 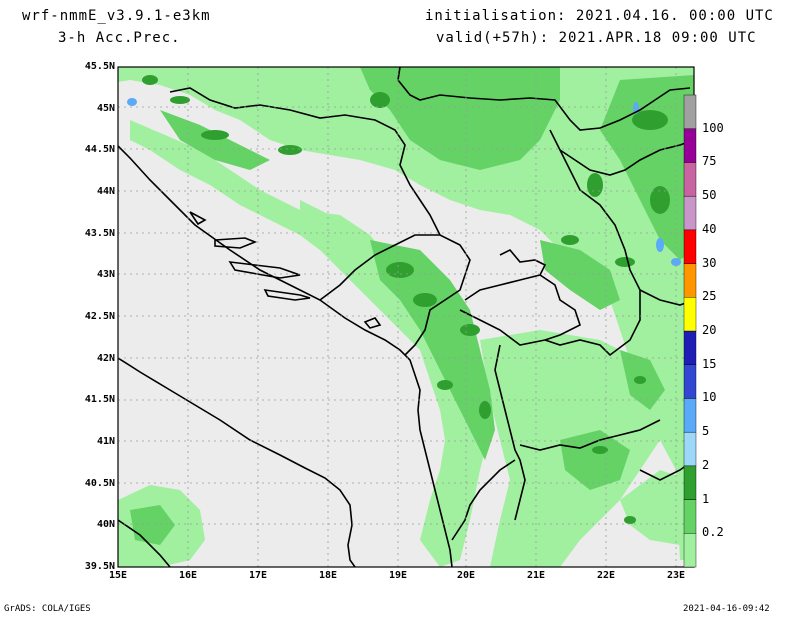 I want to click on valid-time: valid(+57h): 2021.APR.18 09:00 UTC, so click(x=596, y=38).